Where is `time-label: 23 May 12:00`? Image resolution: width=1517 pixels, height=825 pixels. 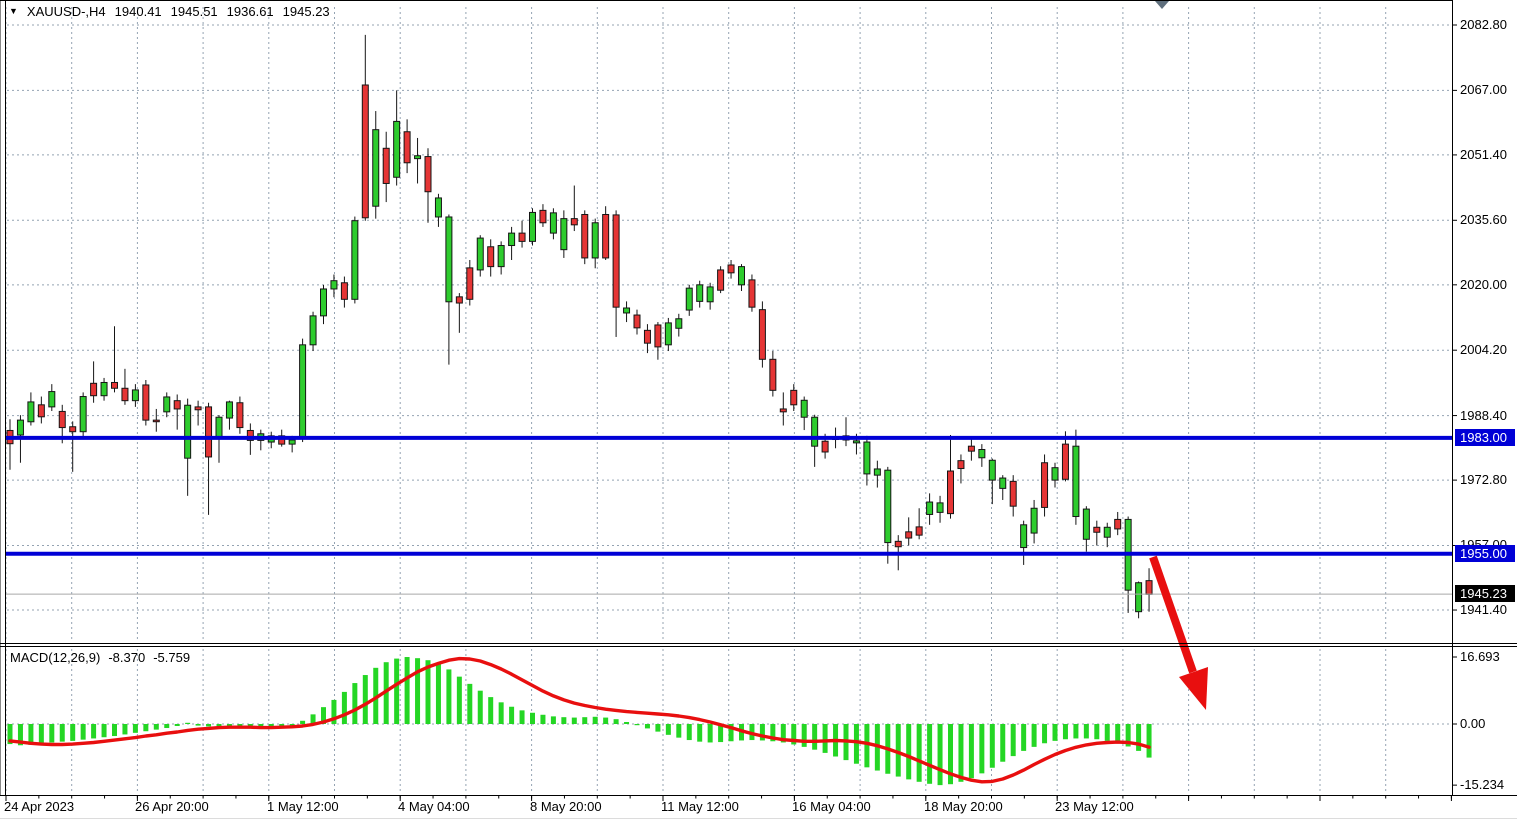 time-label: 23 May 12:00 is located at coordinates (1094, 806).